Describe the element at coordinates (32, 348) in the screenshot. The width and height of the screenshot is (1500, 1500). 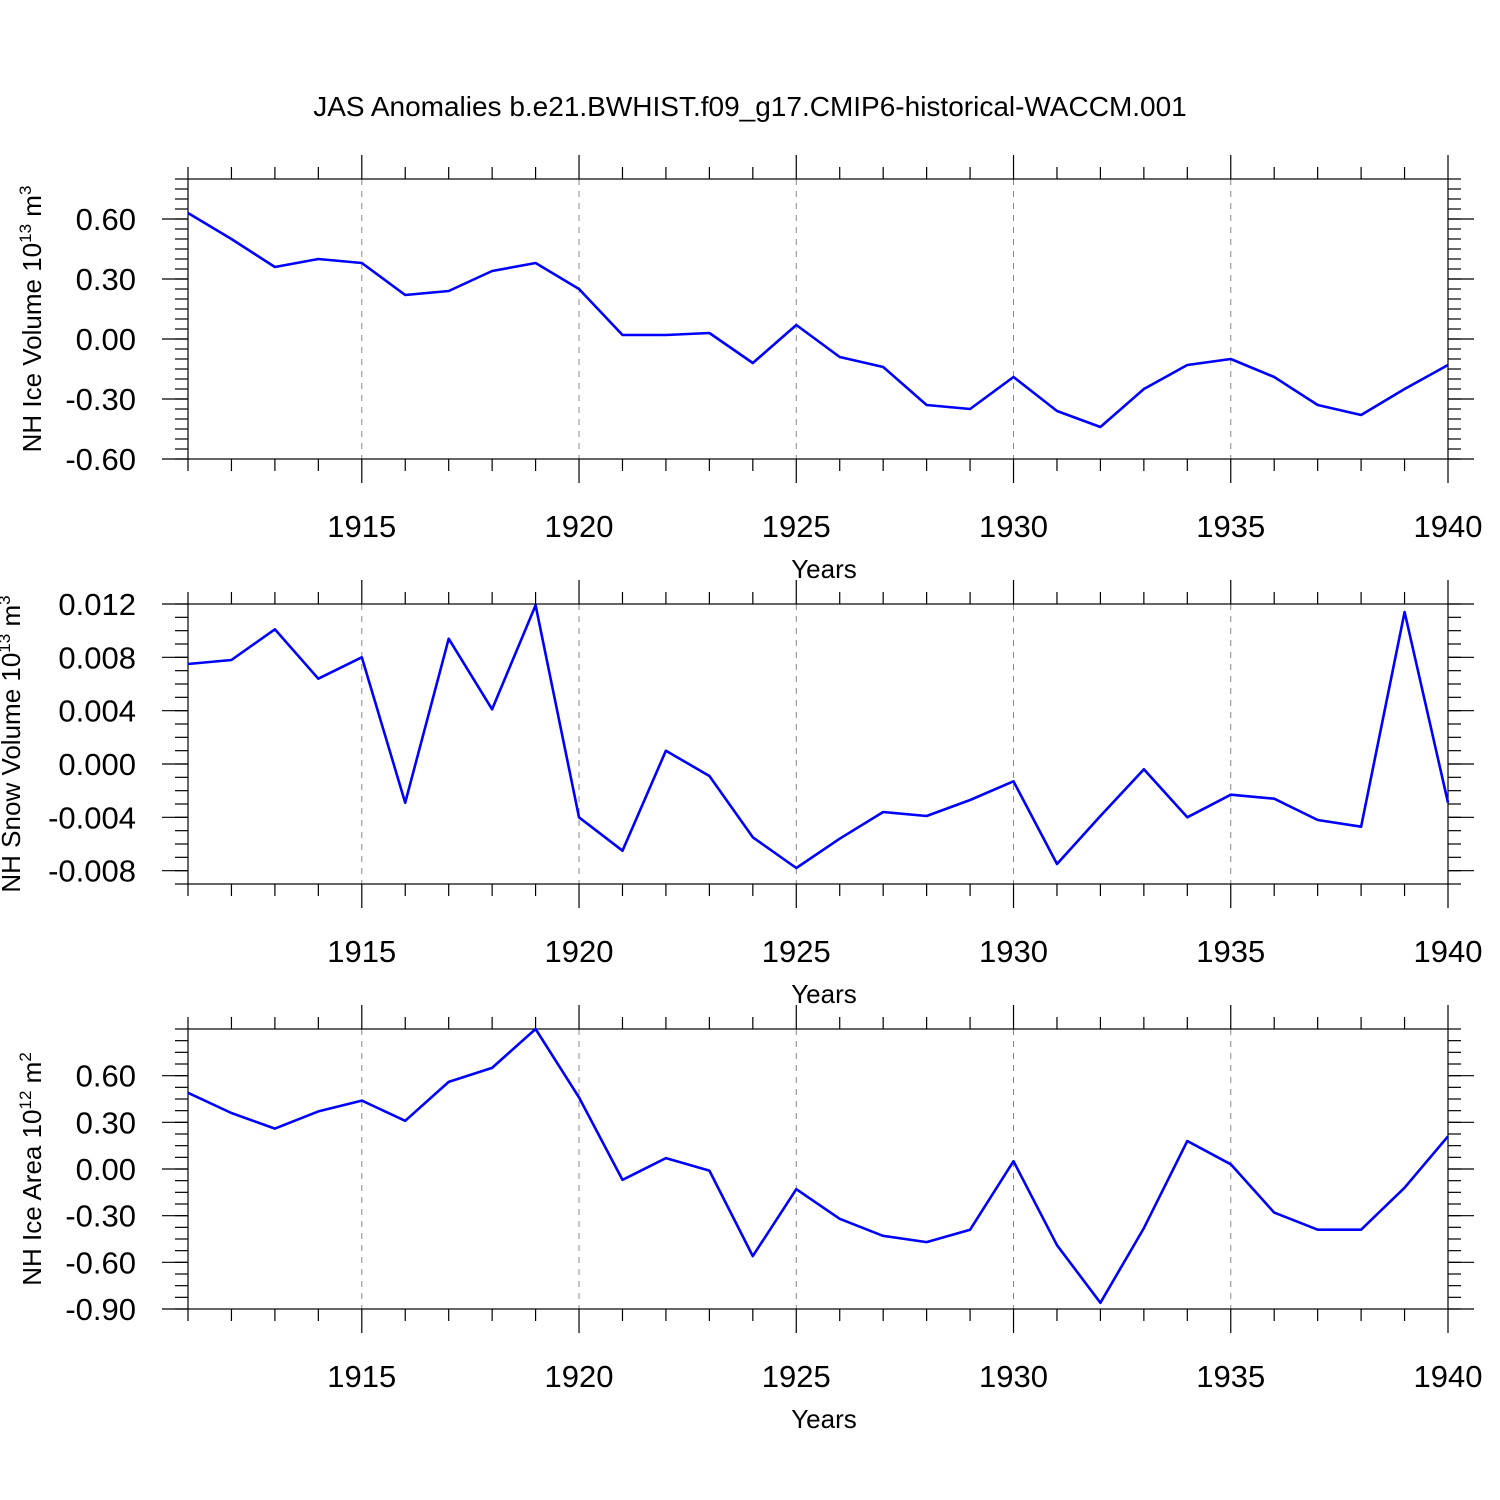
I see `y-axis-label-text: NH Ice Volume 10` at that location.